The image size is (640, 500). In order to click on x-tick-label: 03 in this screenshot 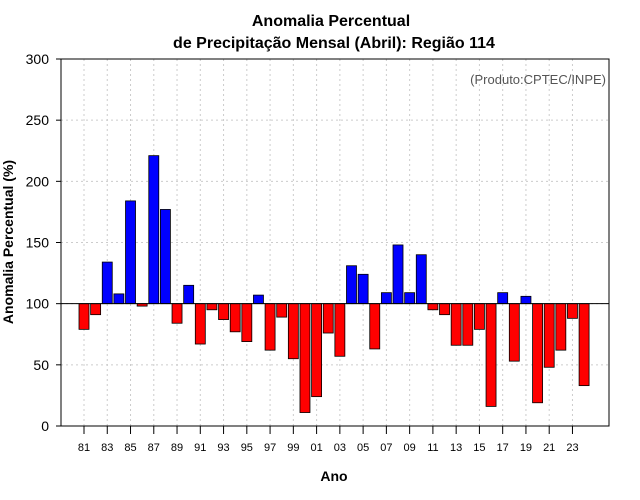, I will do `click(340, 448)`.